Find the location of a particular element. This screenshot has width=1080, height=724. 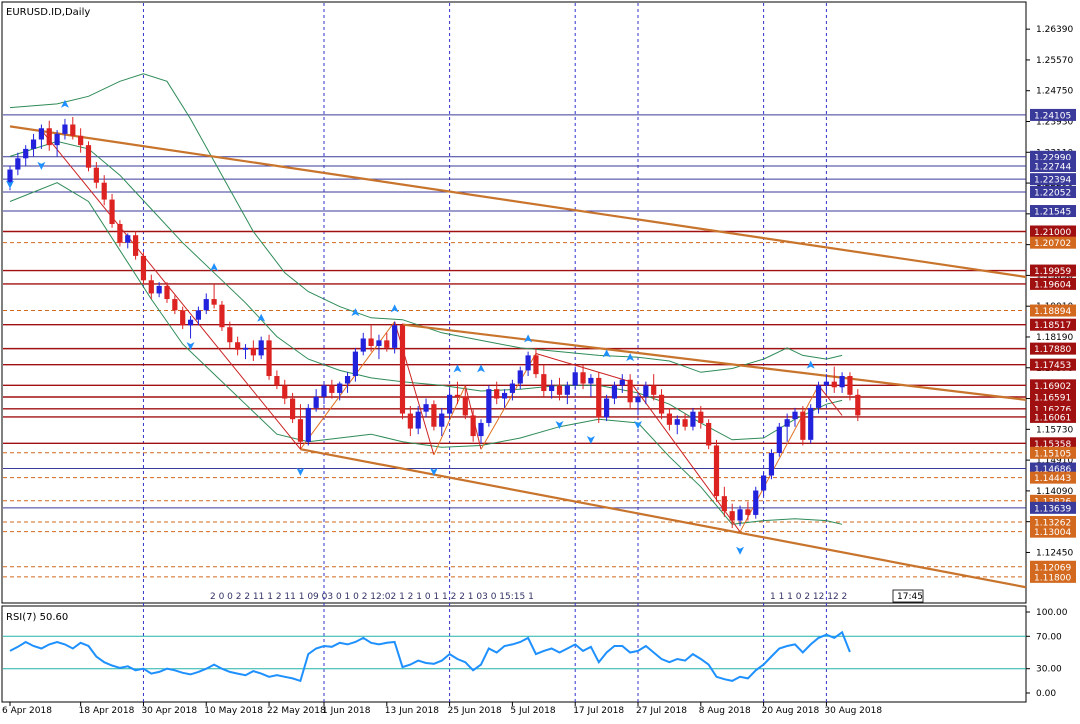

price-level-label: 1.13262 is located at coordinates (1052, 523).